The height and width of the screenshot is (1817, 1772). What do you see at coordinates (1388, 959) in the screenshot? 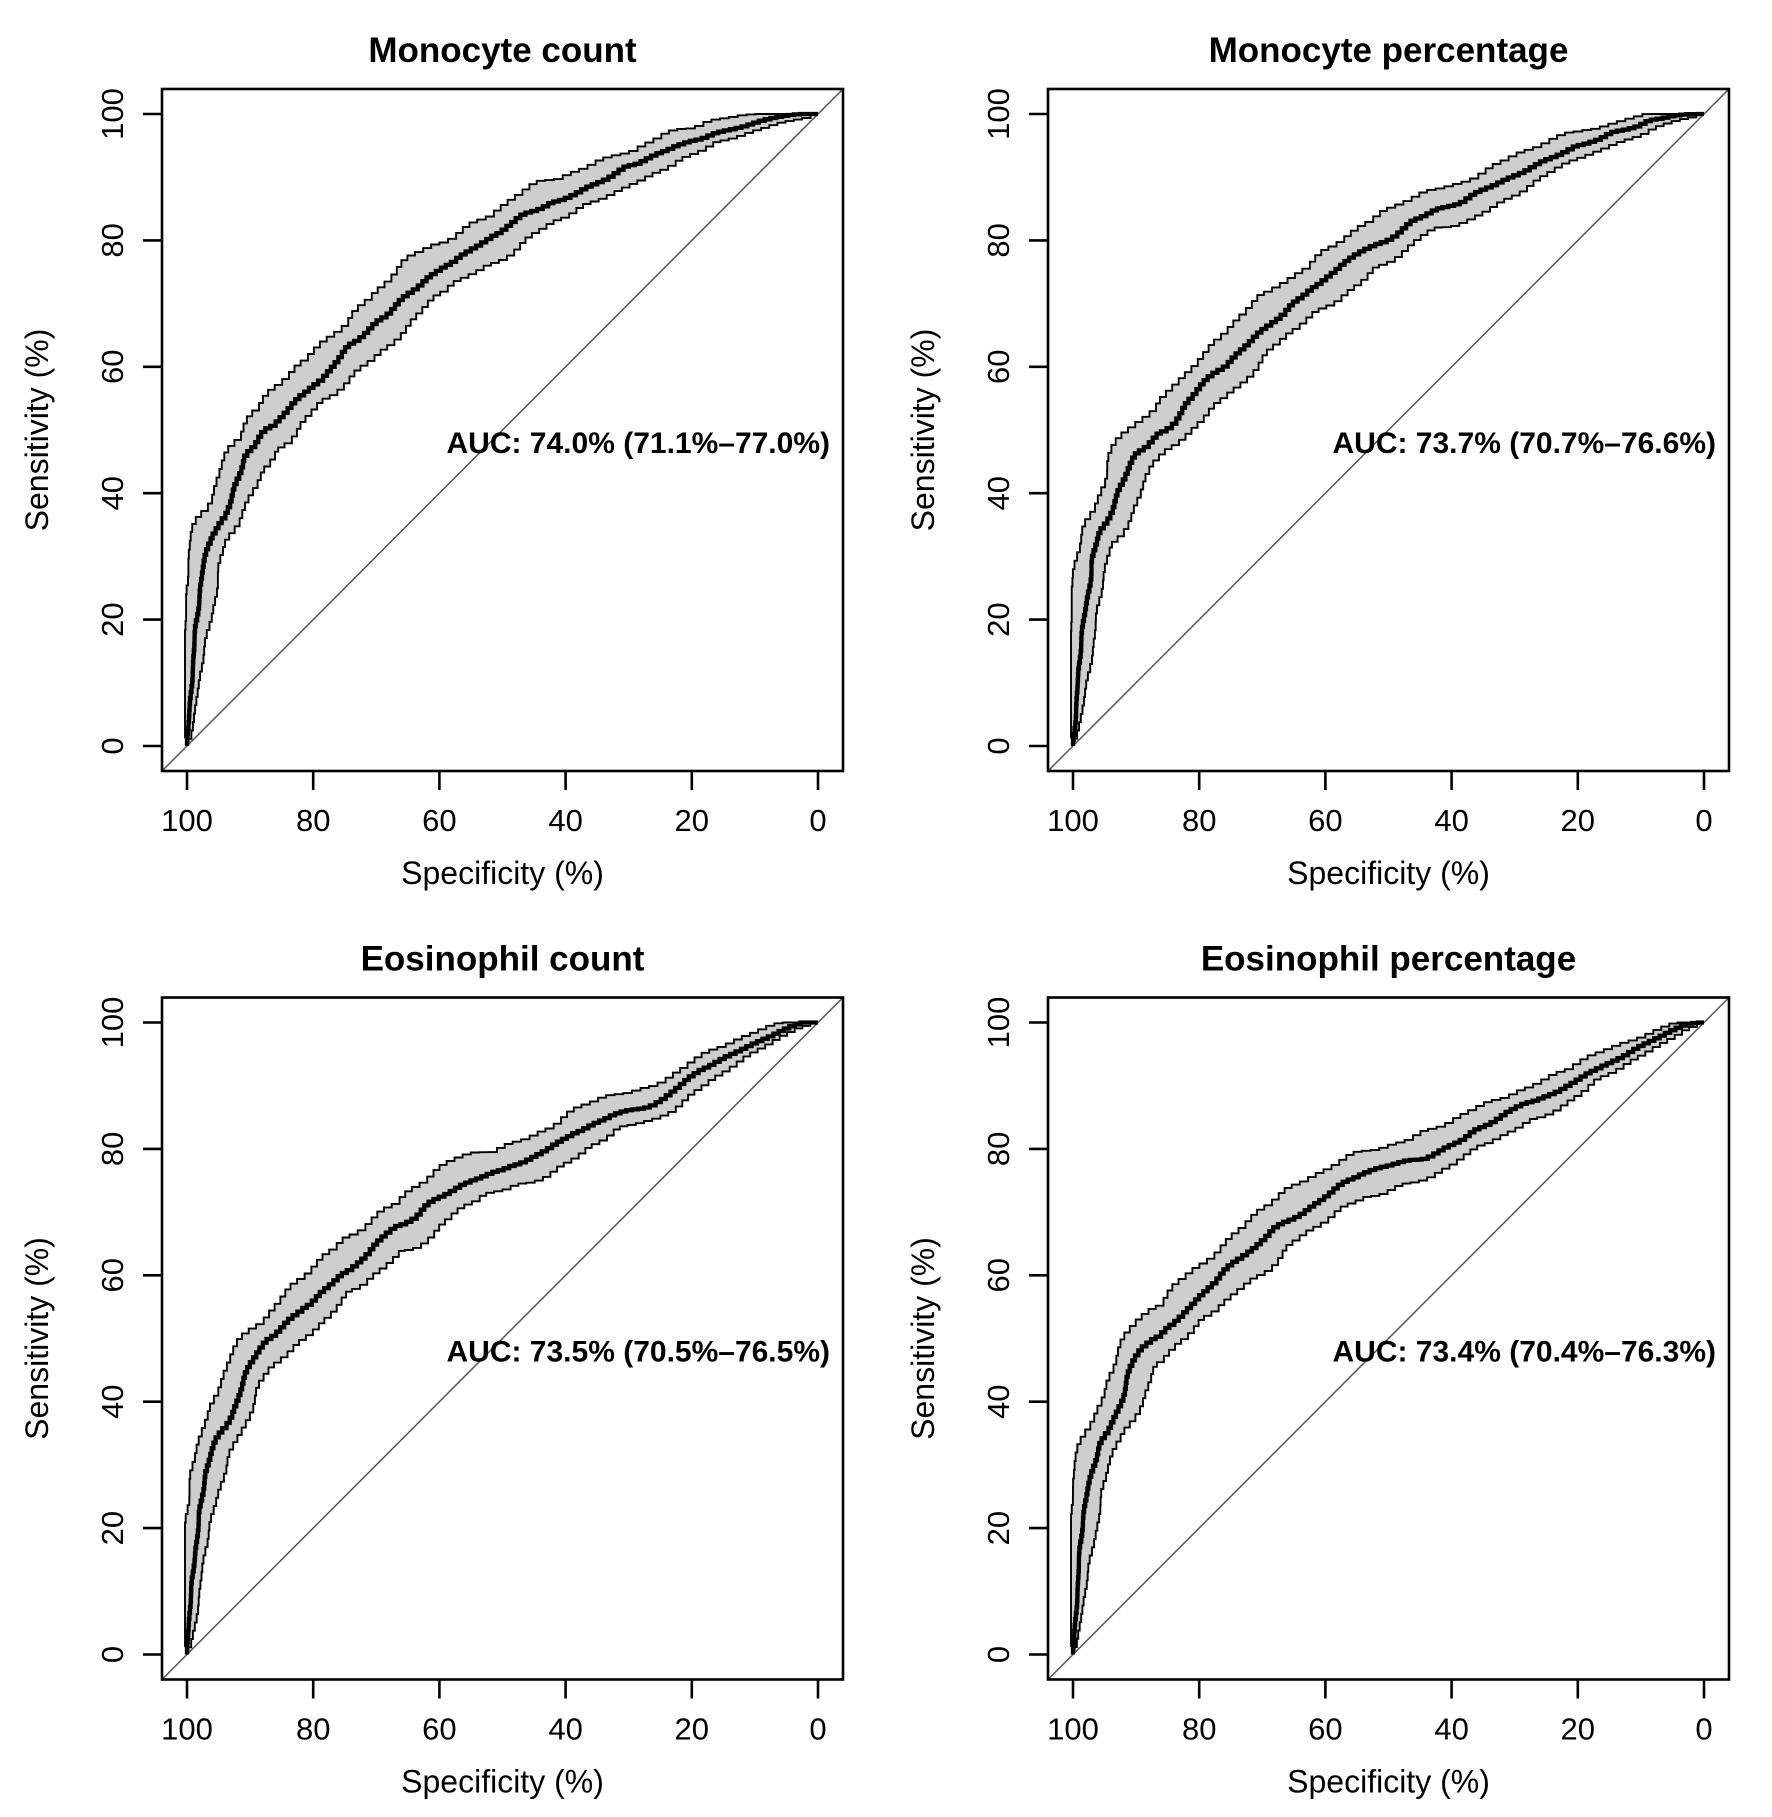
I see `panel-title: Eosinophil percentage` at bounding box center [1388, 959].